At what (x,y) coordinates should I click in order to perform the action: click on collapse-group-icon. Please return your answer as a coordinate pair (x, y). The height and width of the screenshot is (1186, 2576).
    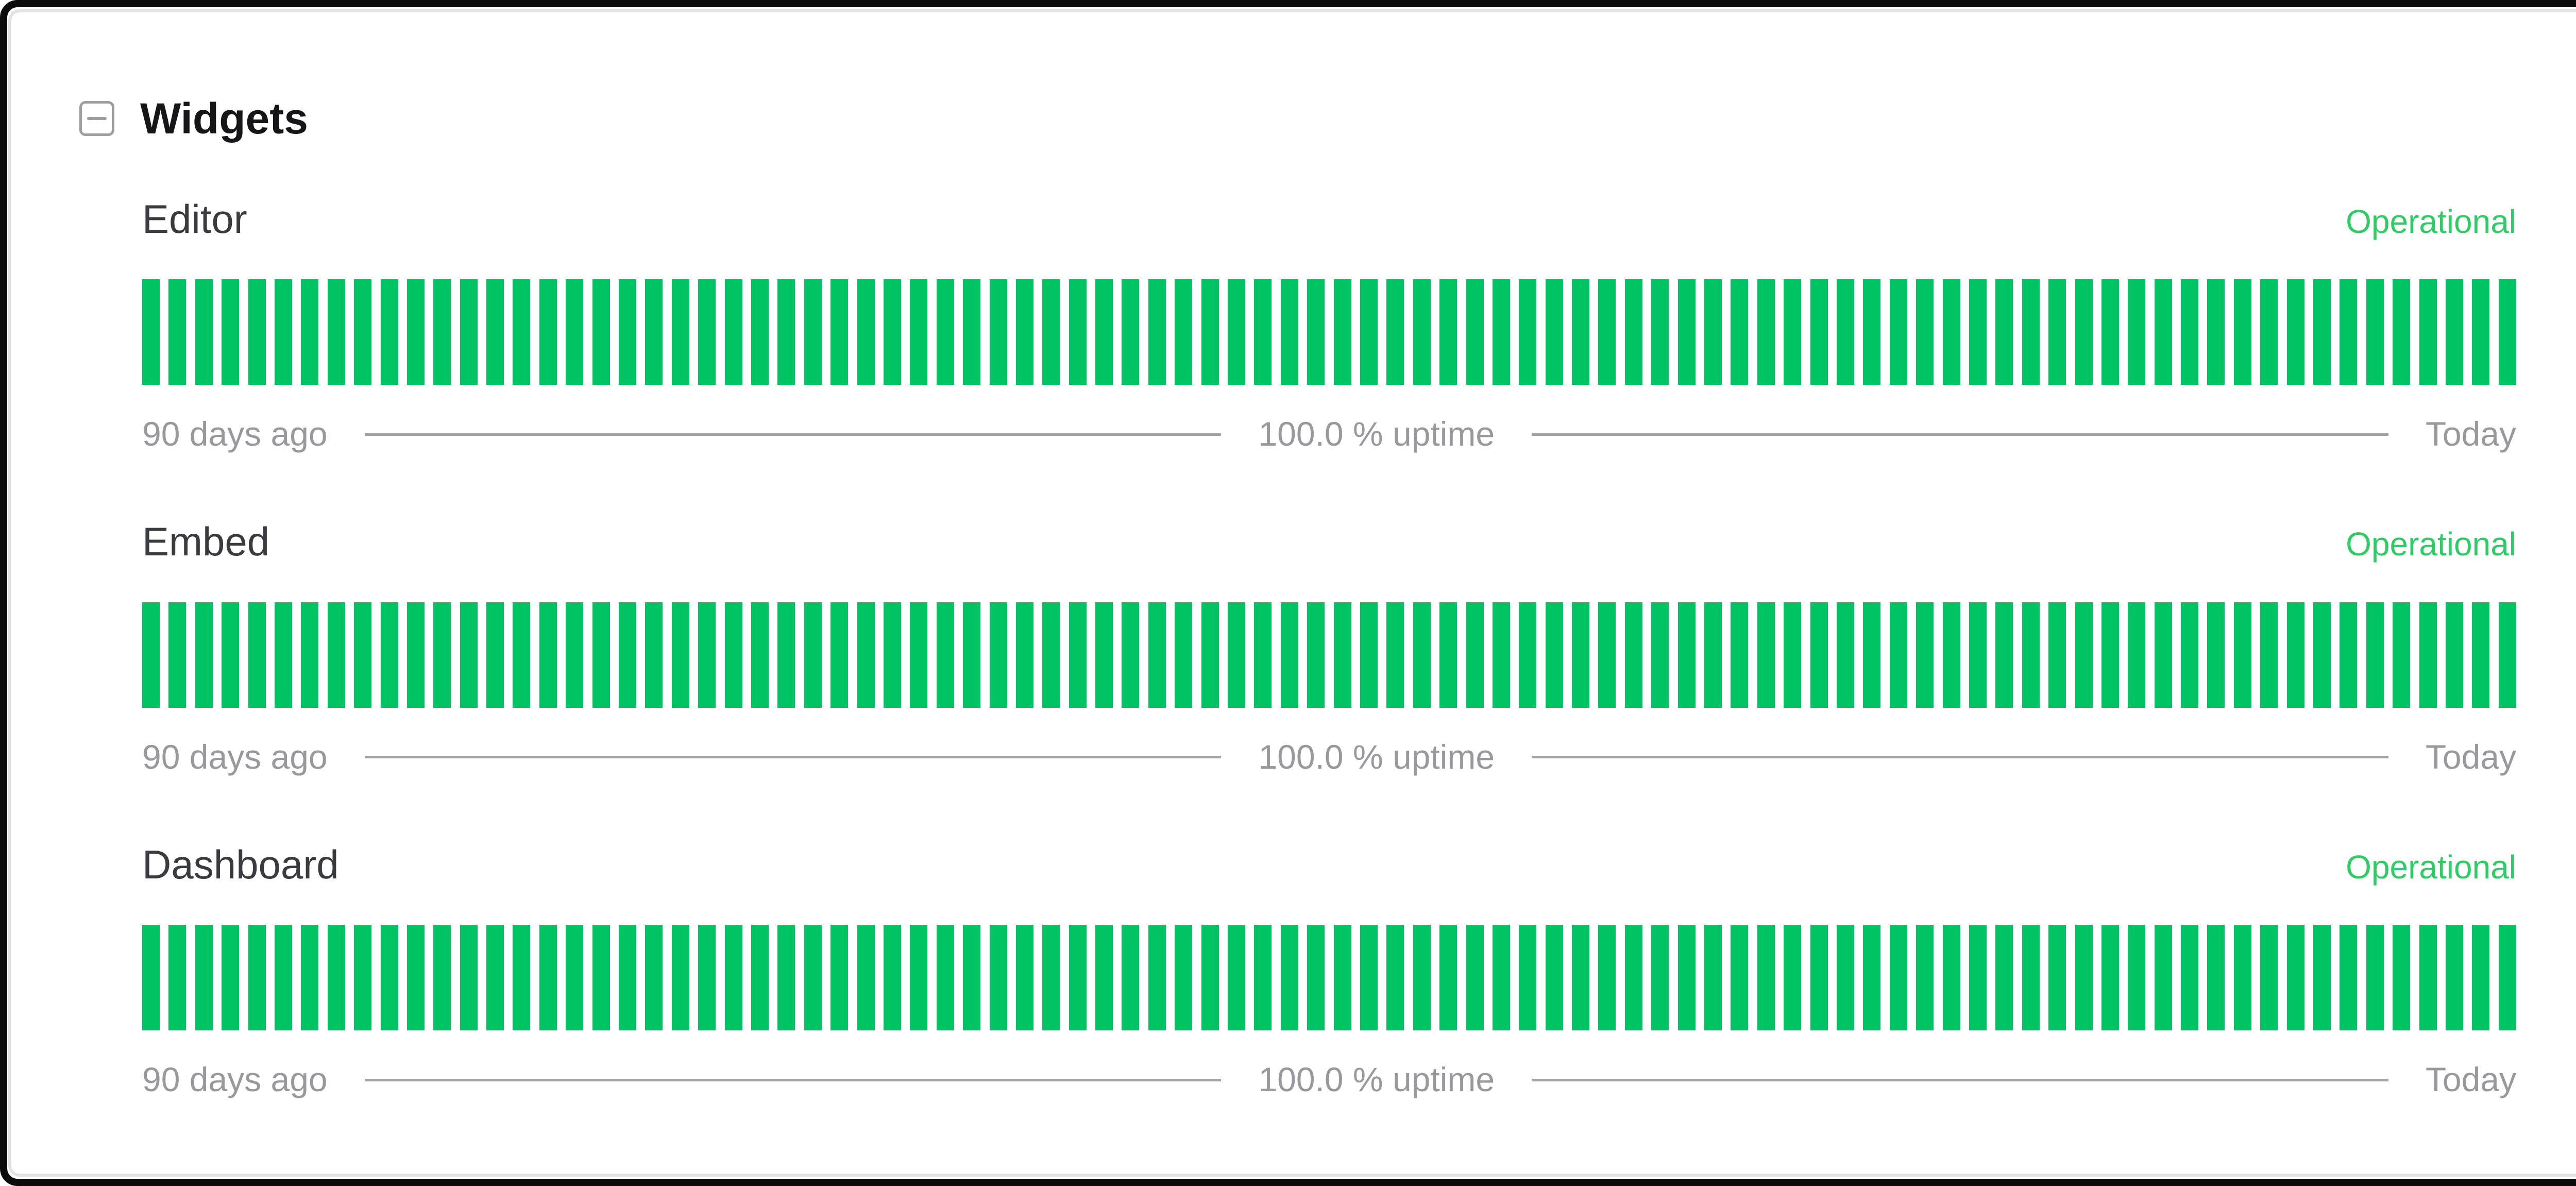
    Looking at the image, I should click on (96, 119).